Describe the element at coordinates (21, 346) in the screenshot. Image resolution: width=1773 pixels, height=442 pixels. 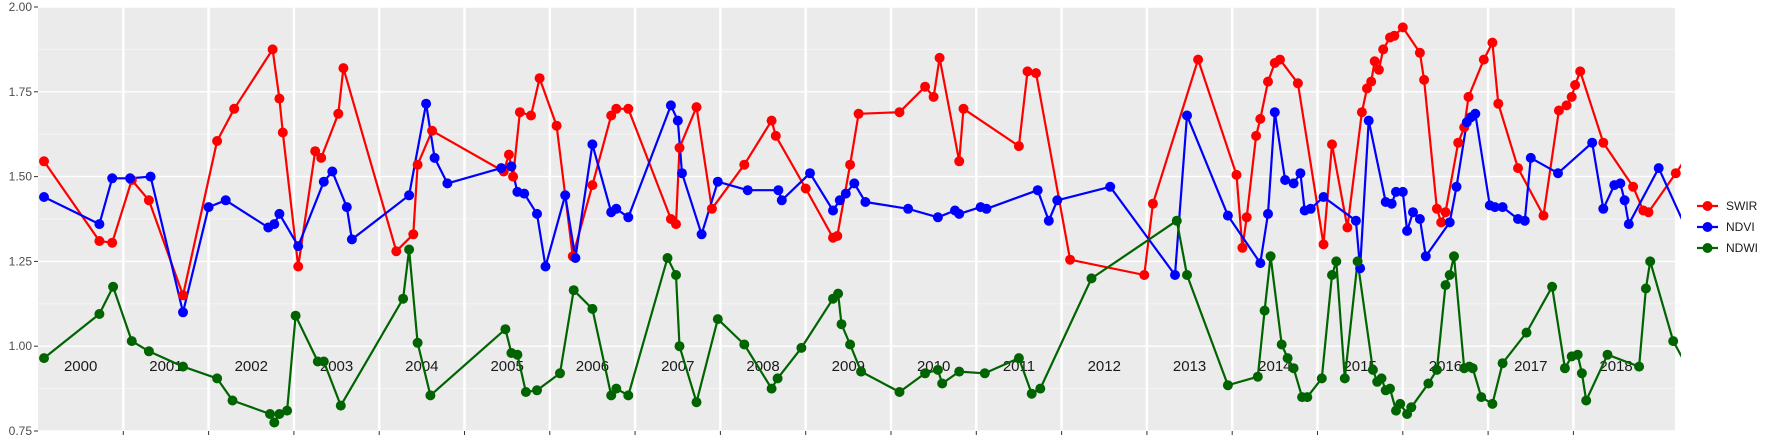
I see `y-tick-label: 1.00` at that location.